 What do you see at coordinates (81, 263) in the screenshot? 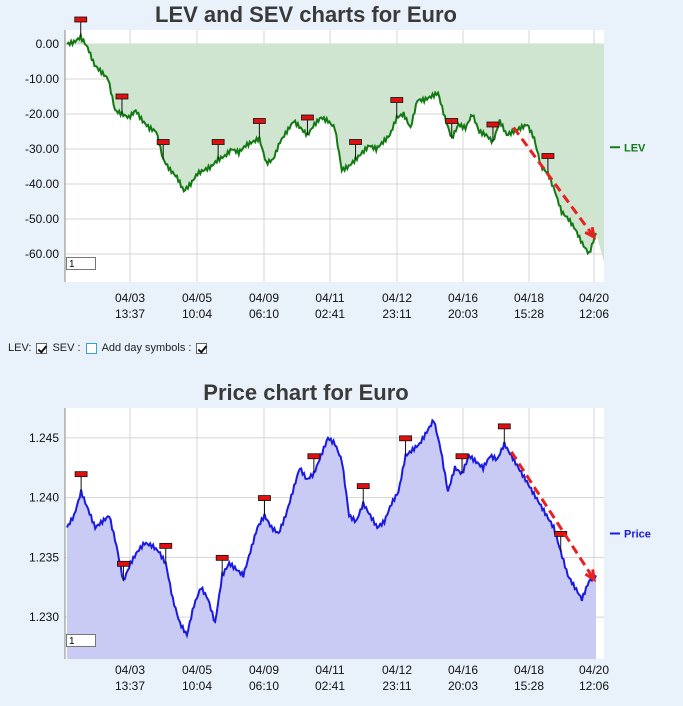
I see `lev-chart-page-input: 1` at bounding box center [81, 263].